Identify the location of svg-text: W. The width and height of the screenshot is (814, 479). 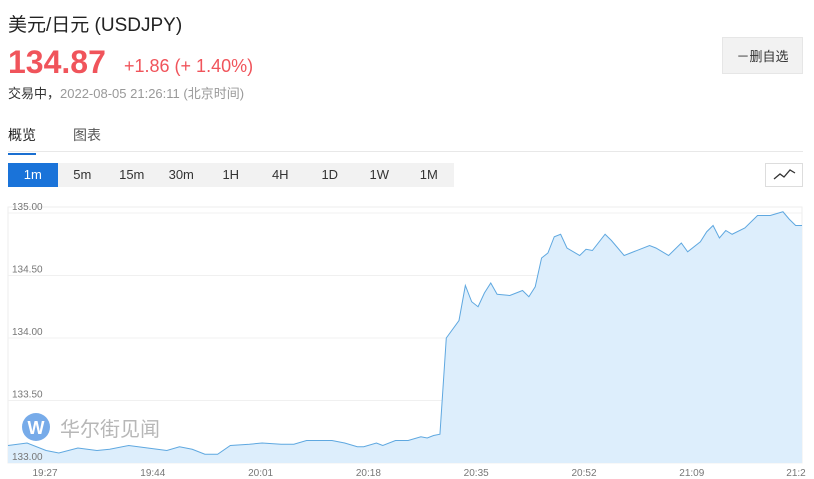
(36, 428).